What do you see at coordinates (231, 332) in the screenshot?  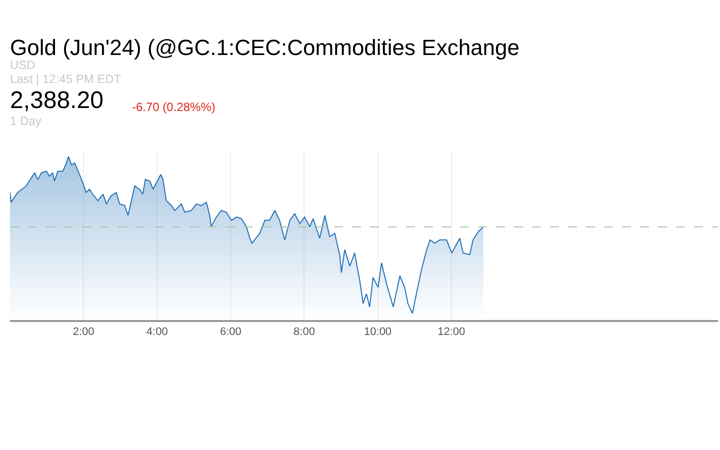 I see `x-tick-label: 6:00` at bounding box center [231, 332].